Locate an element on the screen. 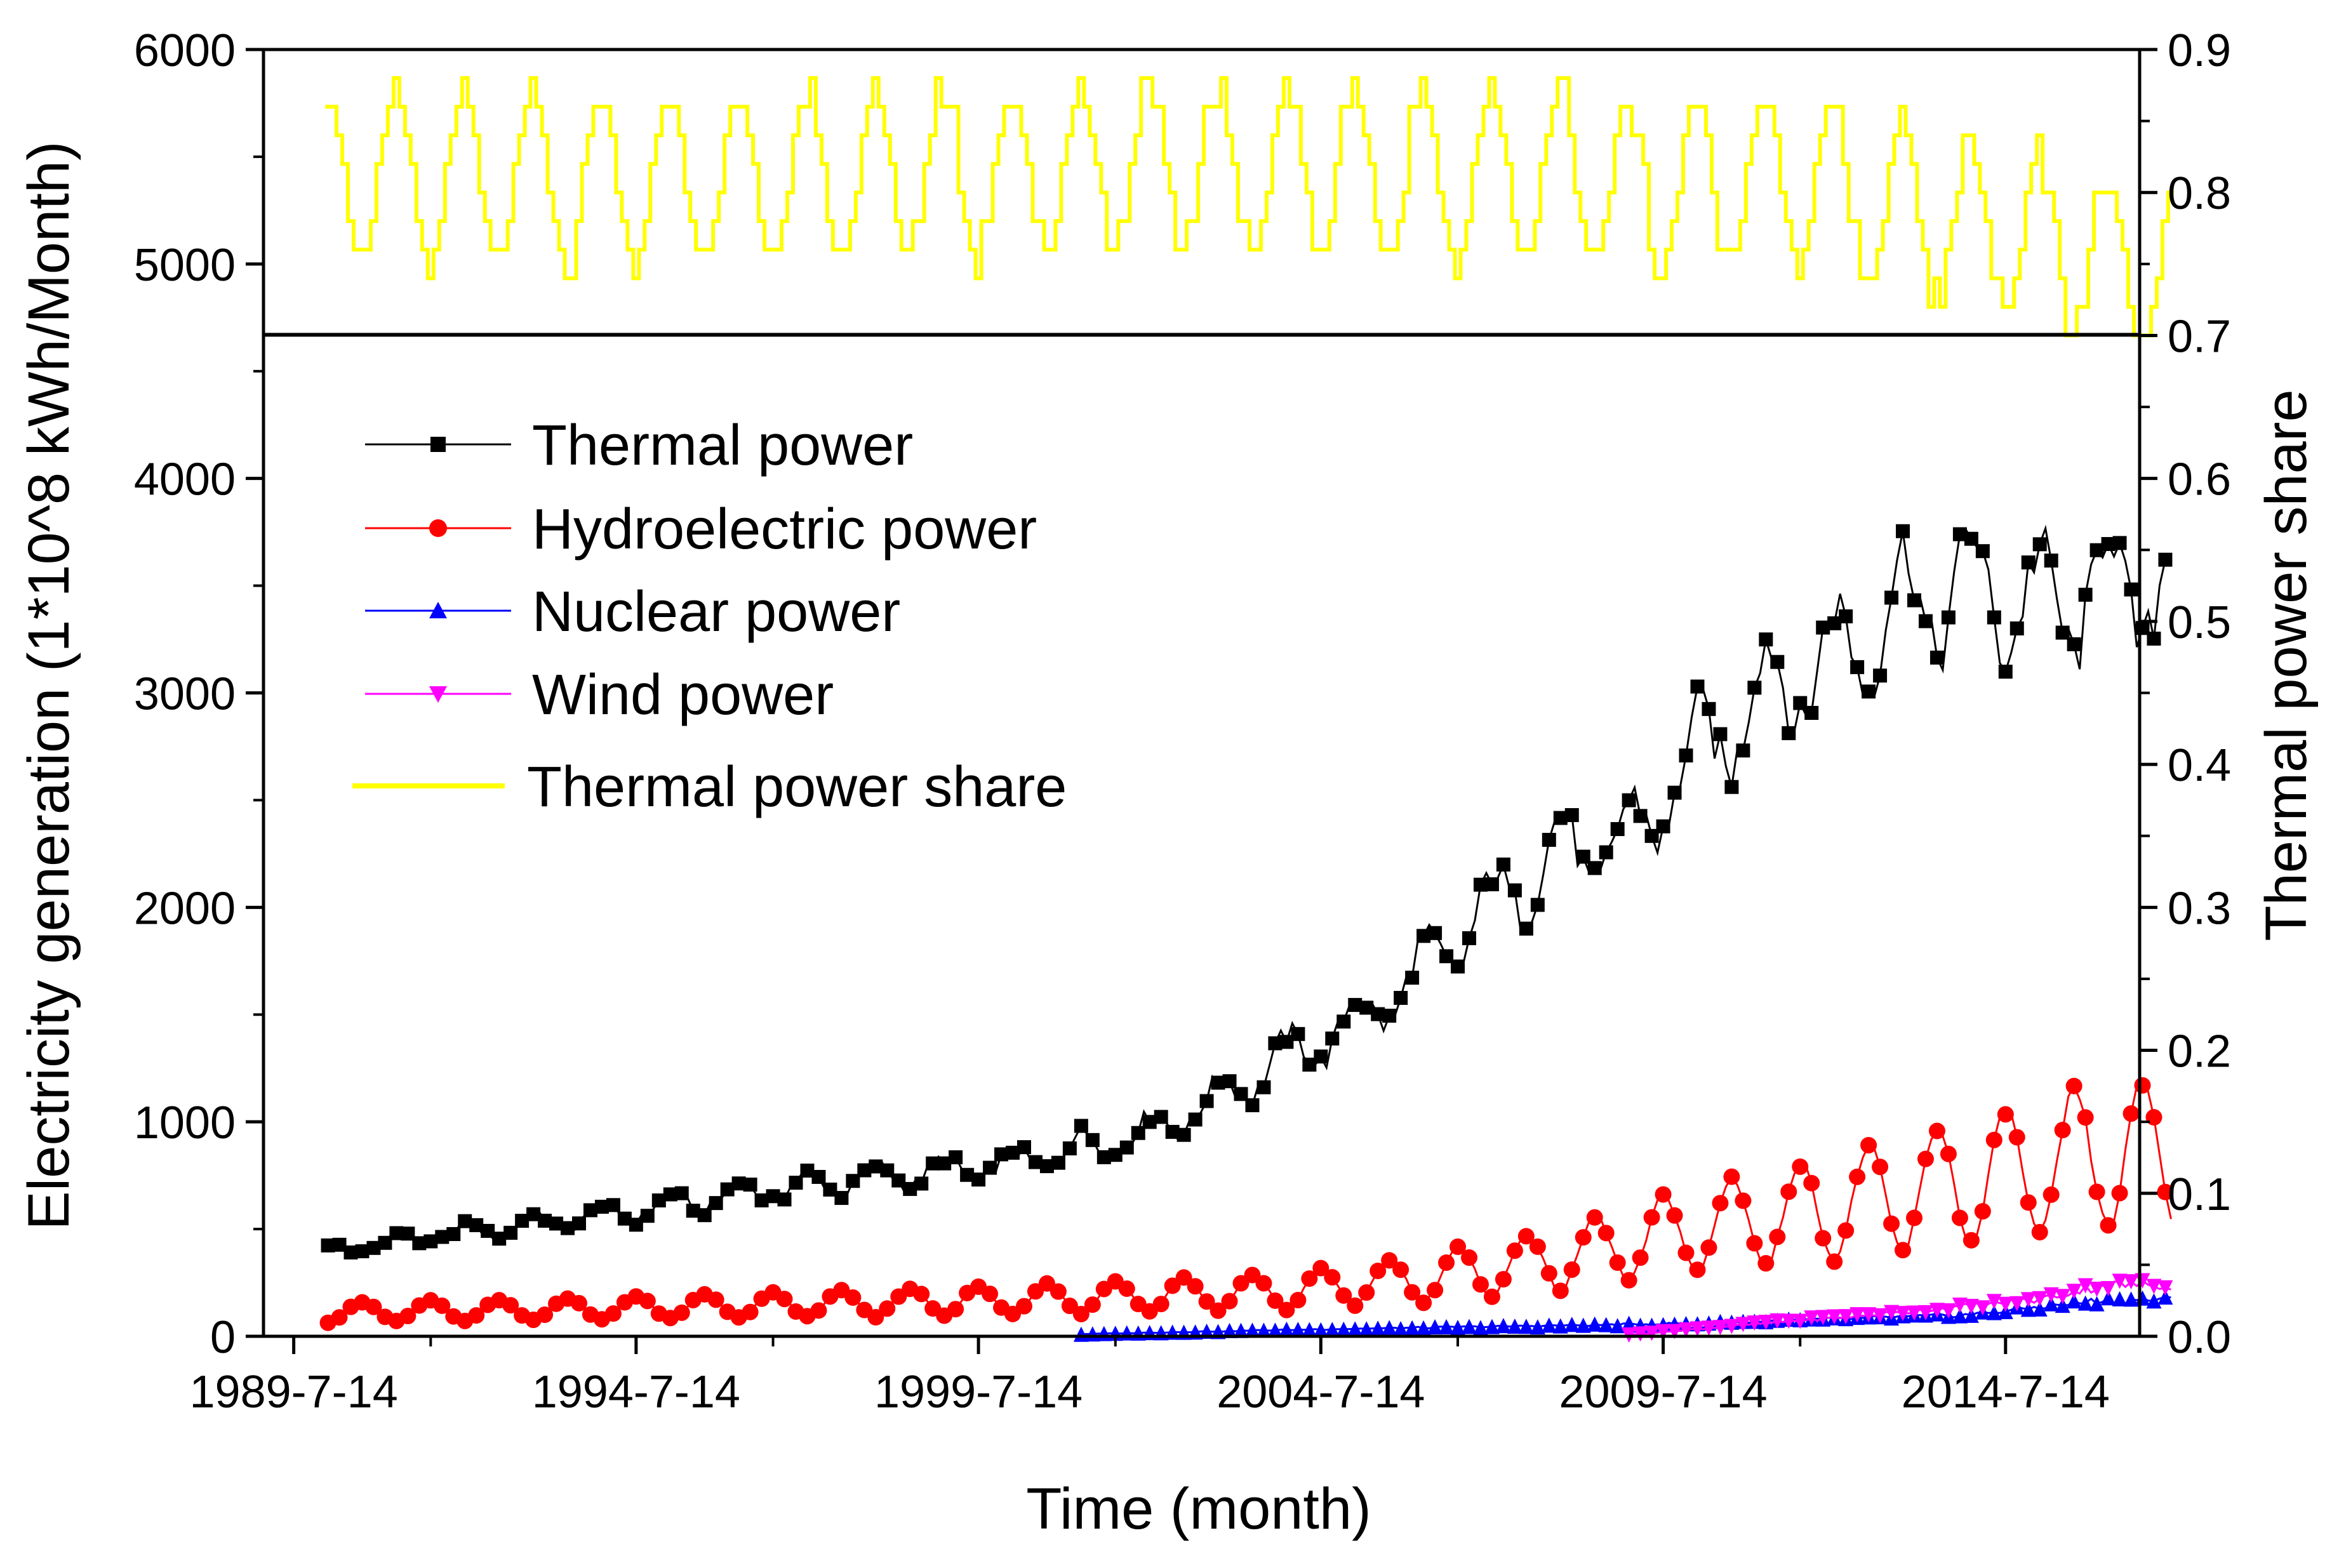 Image resolution: width=2339 pixels, height=1568 pixels. y2-tick-label: 0.8 is located at coordinates (2199, 193).